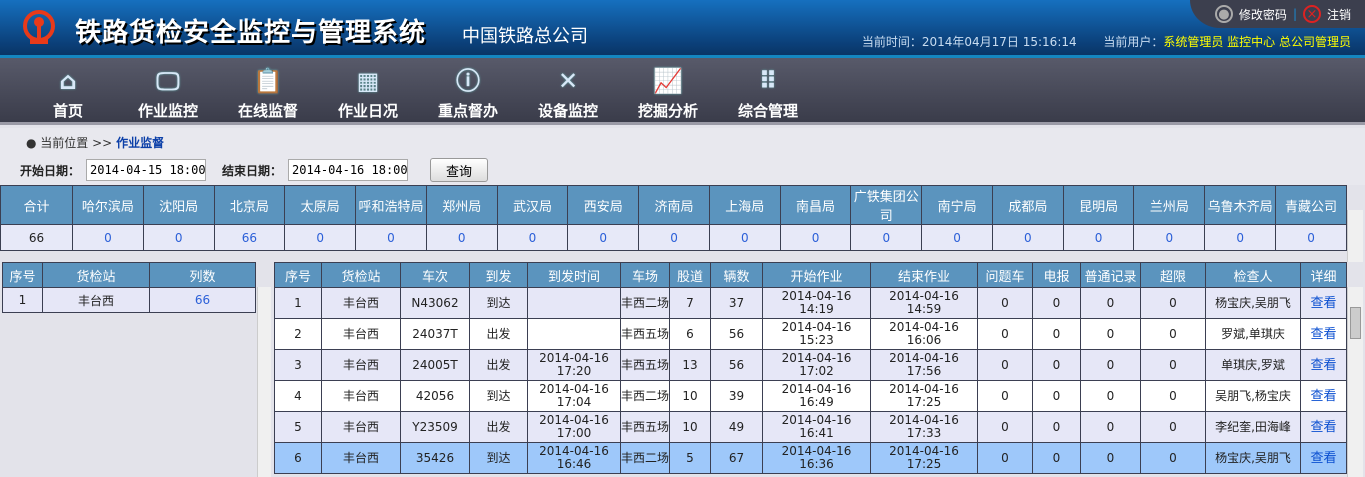 The height and width of the screenshot is (477, 1365). What do you see at coordinates (1098, 205) in the screenshot?
I see `summary-header: 昆明局` at bounding box center [1098, 205].